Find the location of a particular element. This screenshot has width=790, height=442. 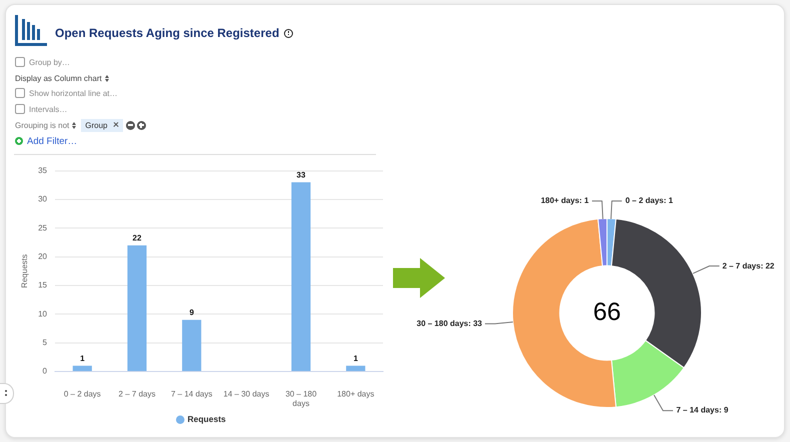

y-tick-label: 30 is located at coordinates (43, 199).